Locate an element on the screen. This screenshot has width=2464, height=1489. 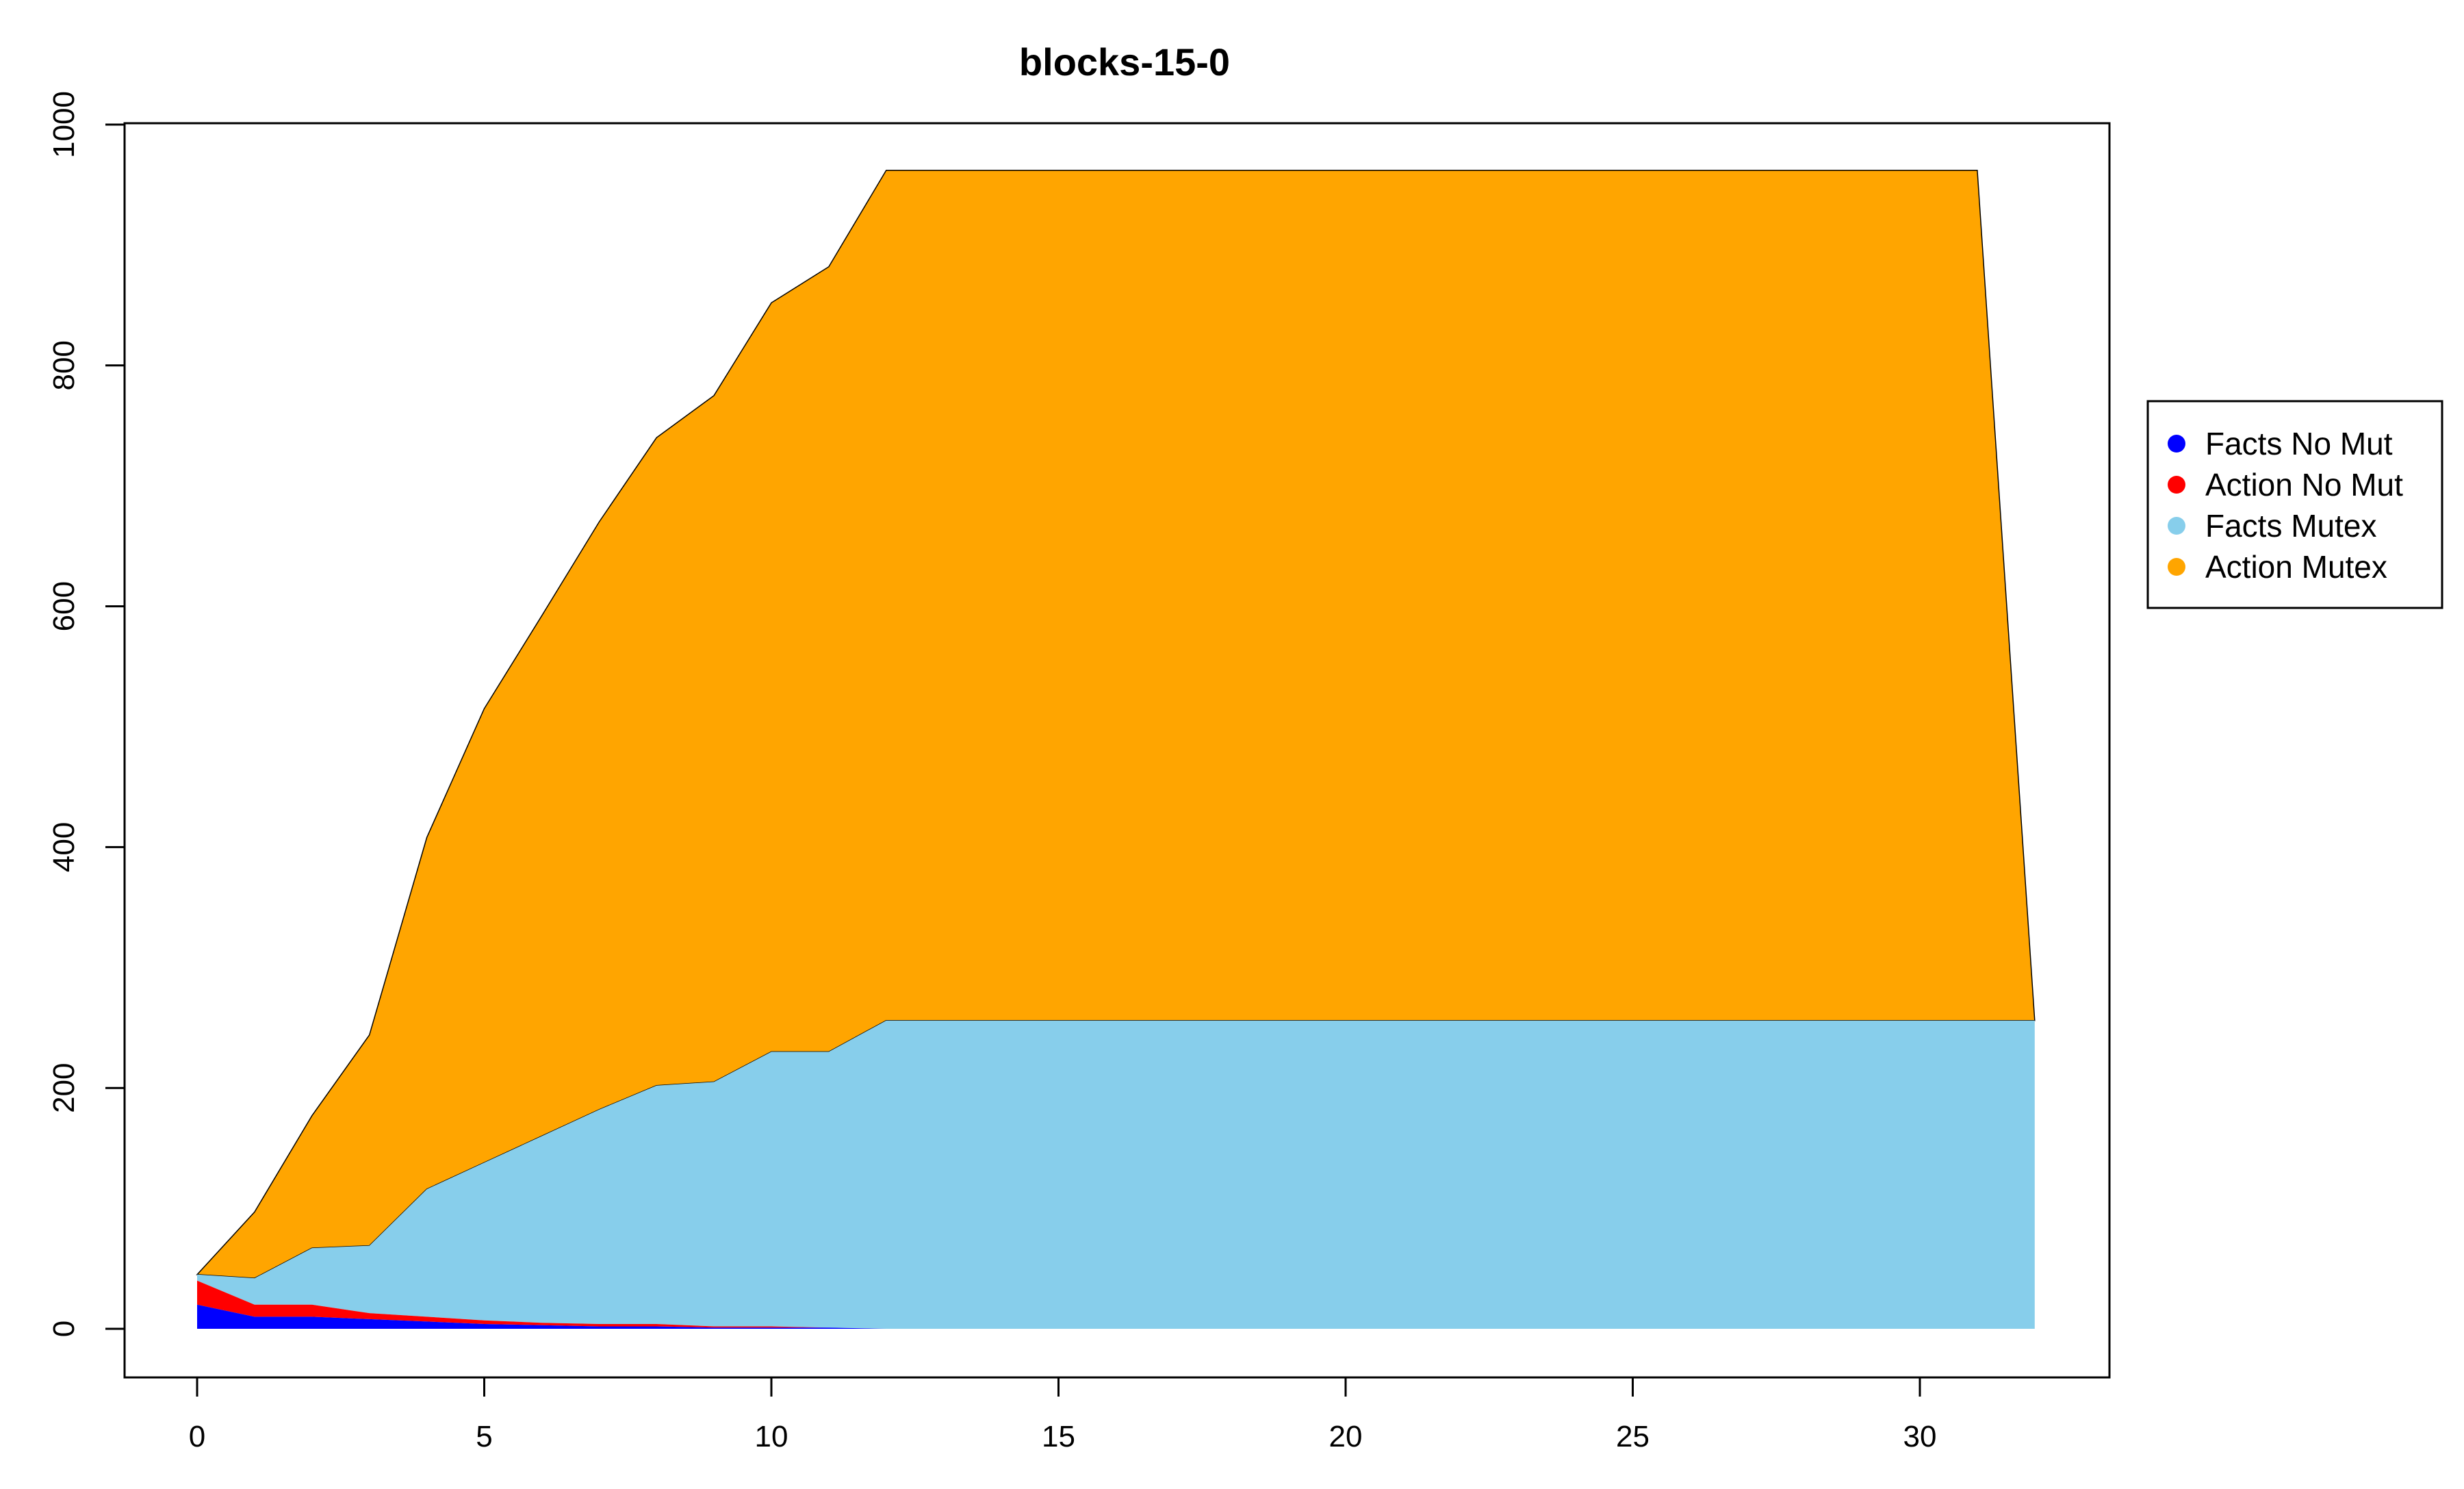
y-tick-label-3: 600 is located at coordinates (64, 606).